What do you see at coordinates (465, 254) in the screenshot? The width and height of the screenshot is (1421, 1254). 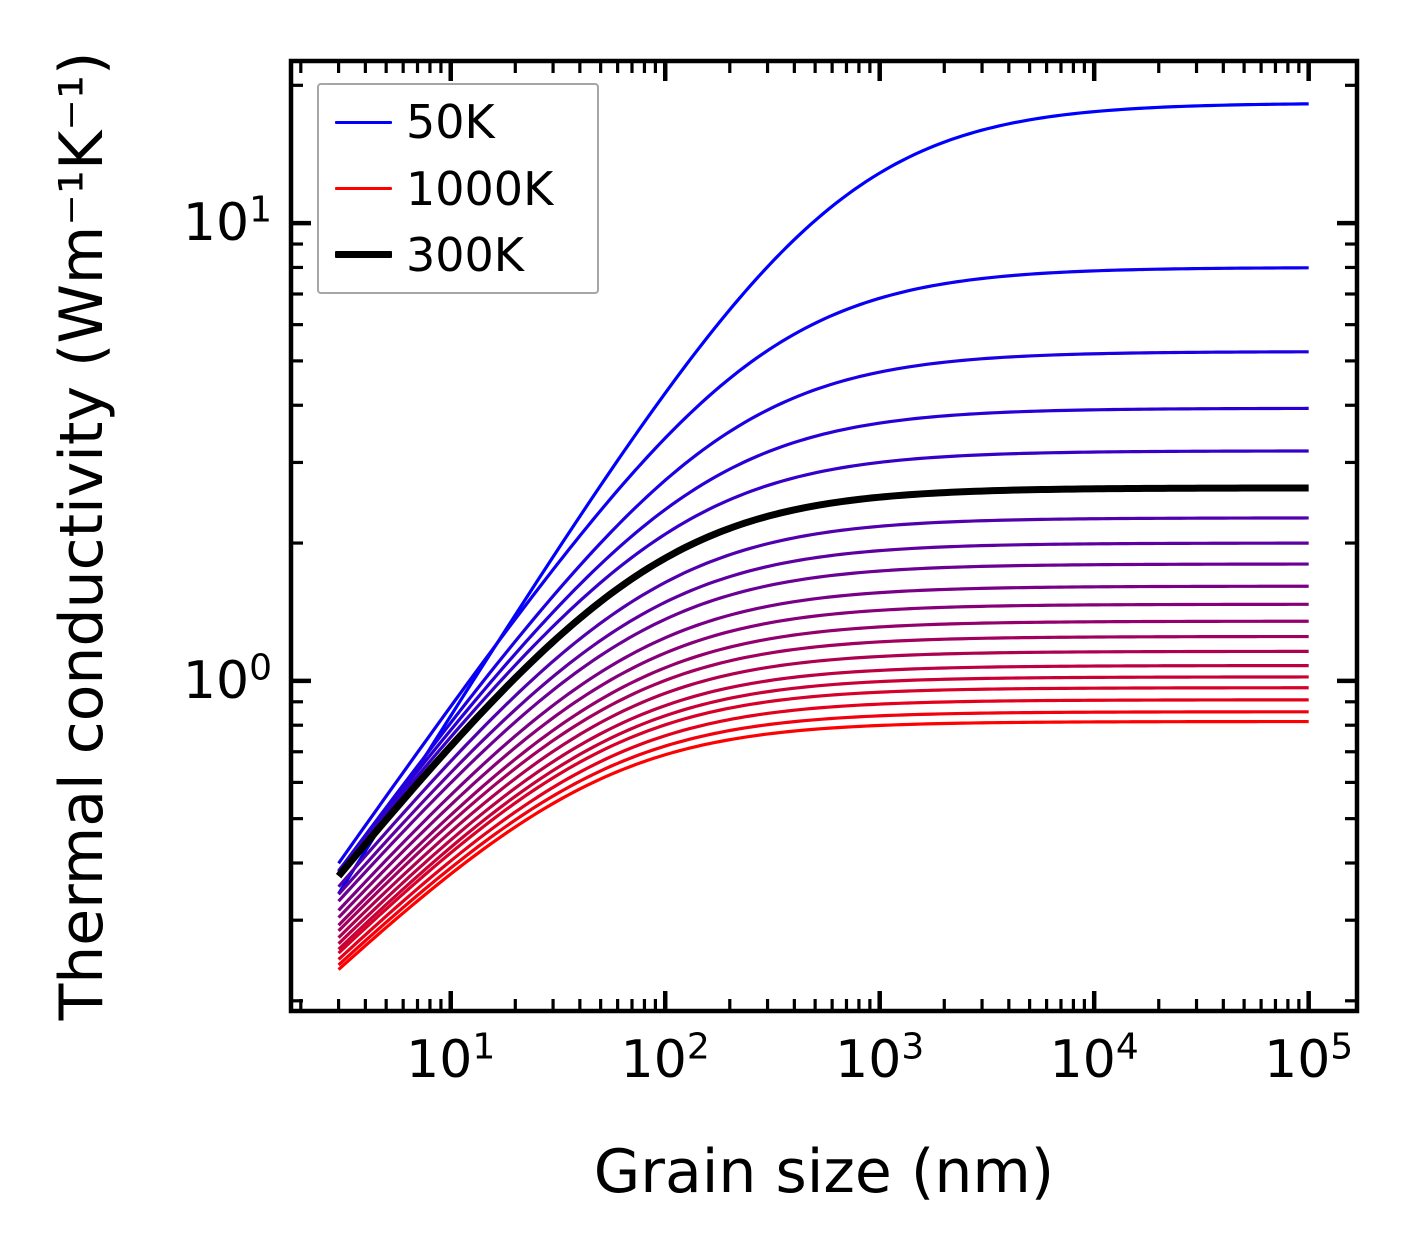 I see `legend-label: 300K` at bounding box center [465, 254].